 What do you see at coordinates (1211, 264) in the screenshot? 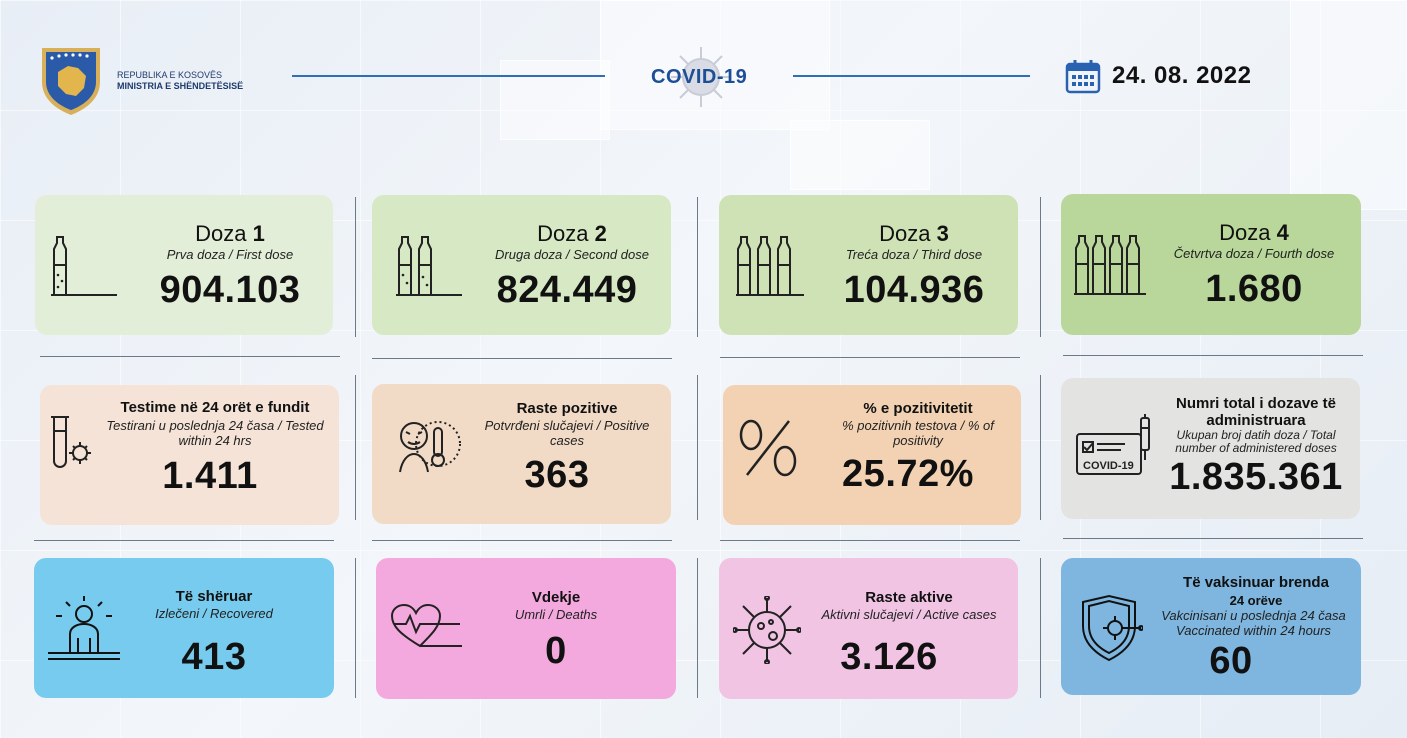
I see `dose-4-card: Doza 4 Četvrtva doza / Fourth dose 1.680` at bounding box center [1211, 264].